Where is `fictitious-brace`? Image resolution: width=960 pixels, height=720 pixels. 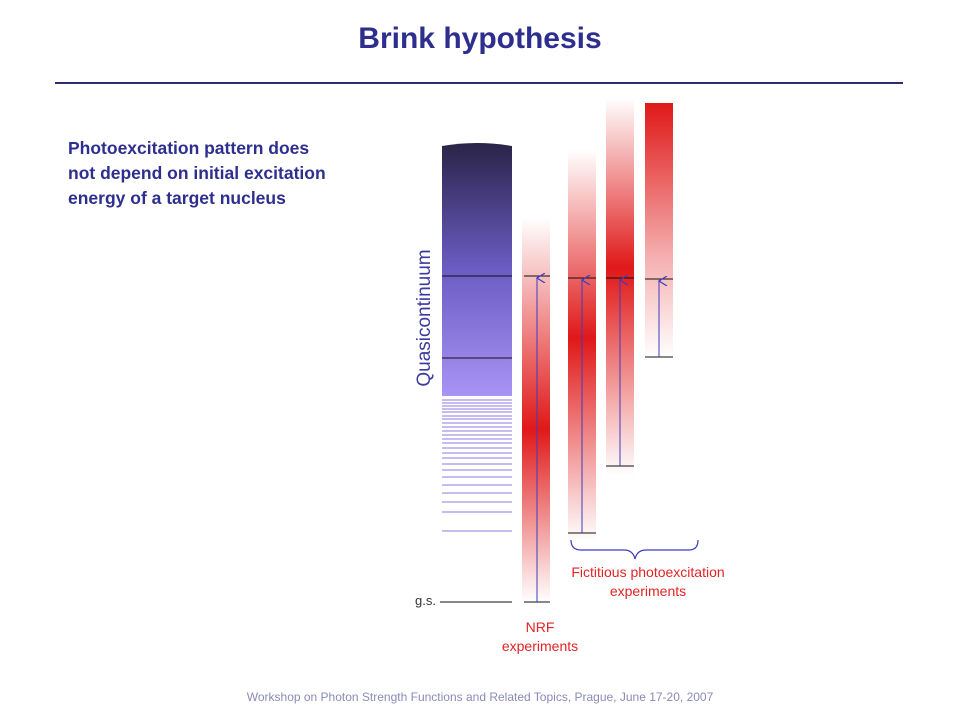 fictitious-brace is located at coordinates (634, 549).